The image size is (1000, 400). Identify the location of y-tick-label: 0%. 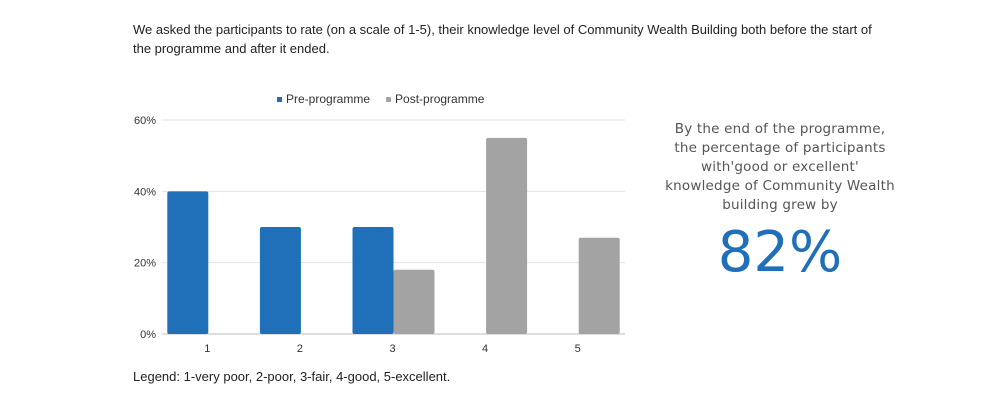
(148, 335).